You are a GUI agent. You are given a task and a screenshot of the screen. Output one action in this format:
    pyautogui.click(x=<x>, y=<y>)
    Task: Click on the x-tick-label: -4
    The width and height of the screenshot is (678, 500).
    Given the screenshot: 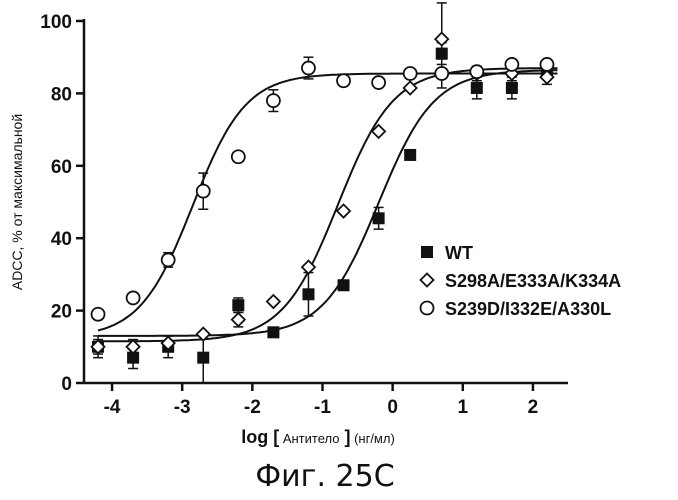 What is the action you would take?
    pyautogui.click(x=112, y=407)
    